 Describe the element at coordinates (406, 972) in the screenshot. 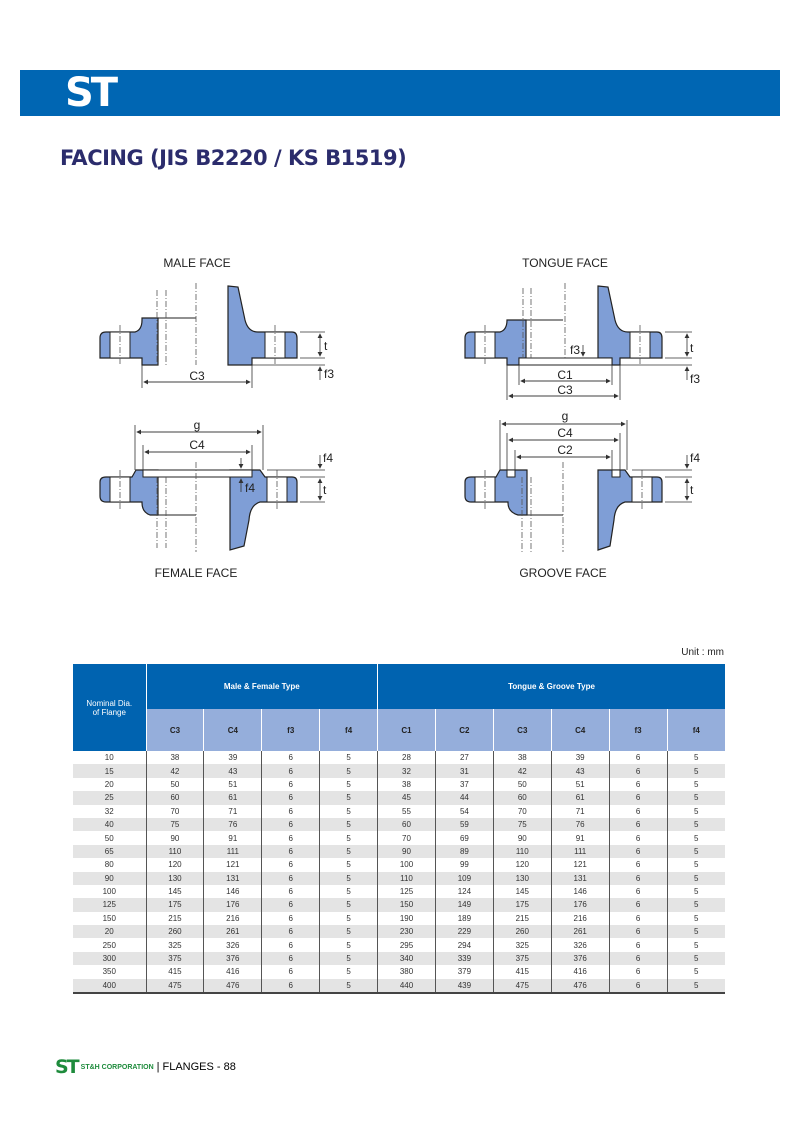

I see `value-cell: 380` at that location.